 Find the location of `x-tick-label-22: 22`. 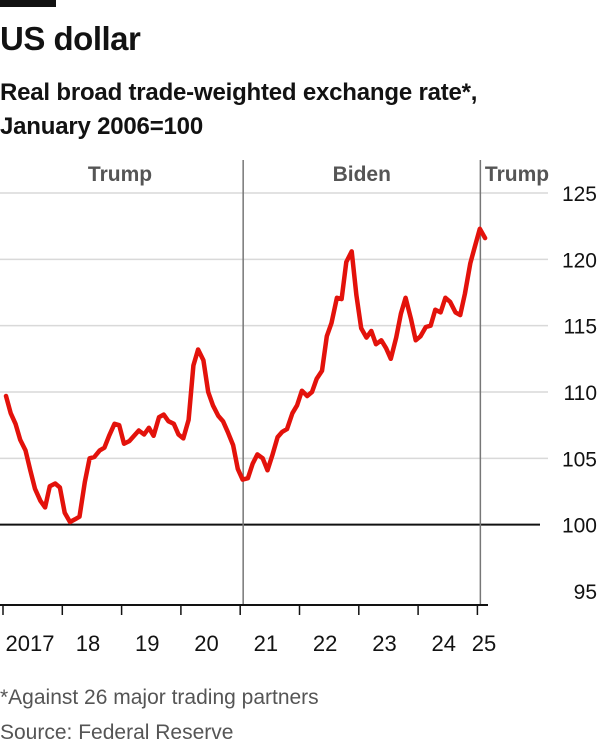

x-tick-label-22: 22 is located at coordinates (325, 643).